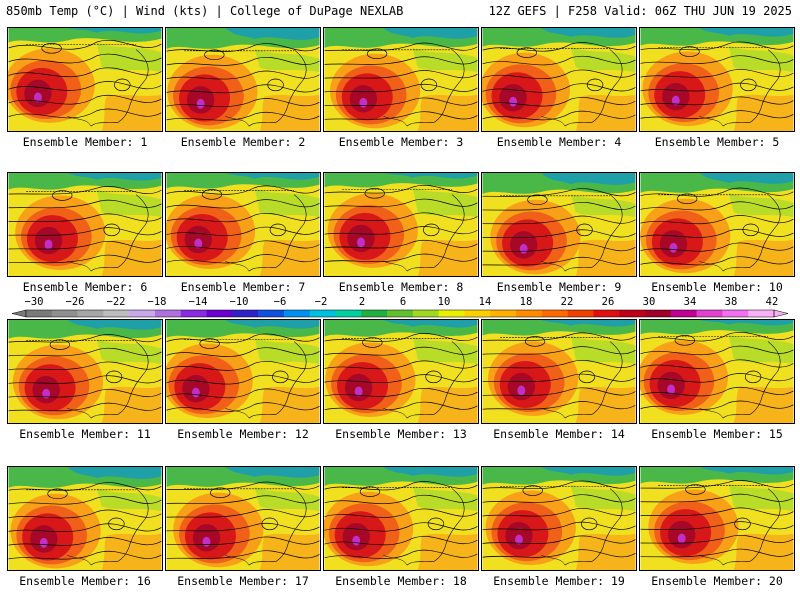 Image resolution: width=800 pixels, height=600 pixels. What do you see at coordinates (401, 581) in the screenshot?
I see `ensemble-member-label: Ensemble Member: 18` at bounding box center [401, 581].